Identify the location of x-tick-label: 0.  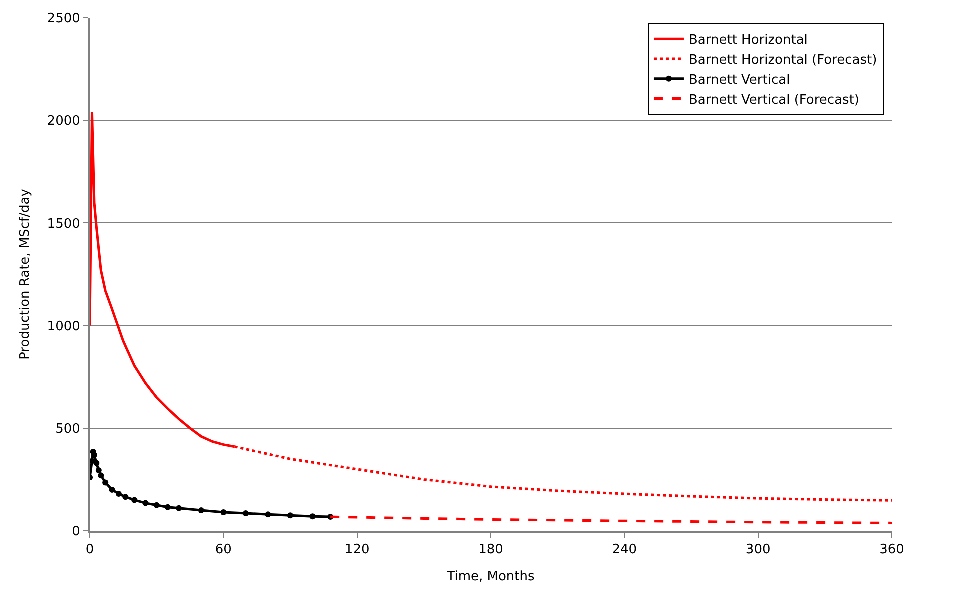
(90, 550).